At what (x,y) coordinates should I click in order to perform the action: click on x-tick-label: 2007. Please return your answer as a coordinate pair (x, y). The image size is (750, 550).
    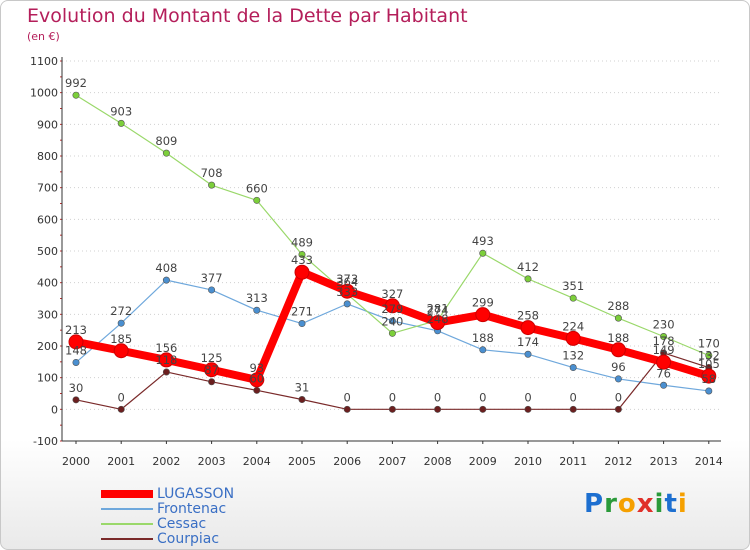
    Looking at the image, I should click on (392, 461).